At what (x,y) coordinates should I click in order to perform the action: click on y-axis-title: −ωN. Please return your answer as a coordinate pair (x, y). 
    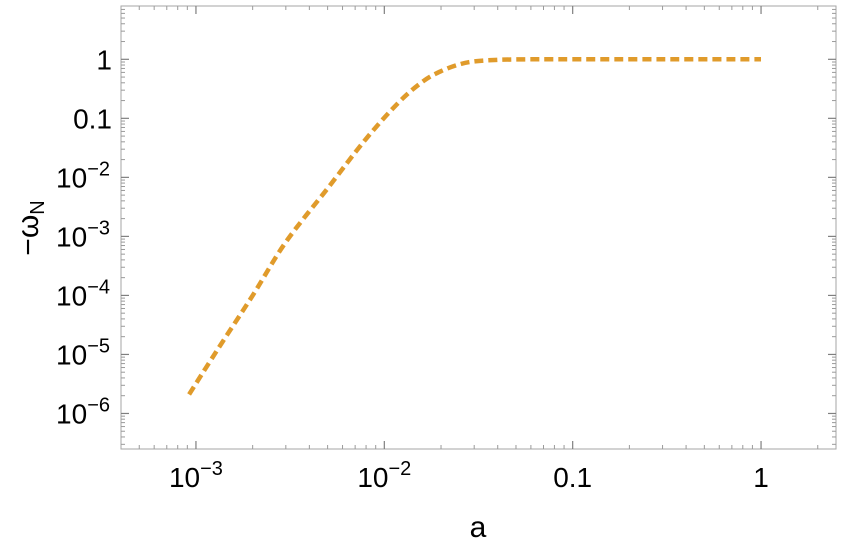
    Looking at the image, I should click on (30, 227).